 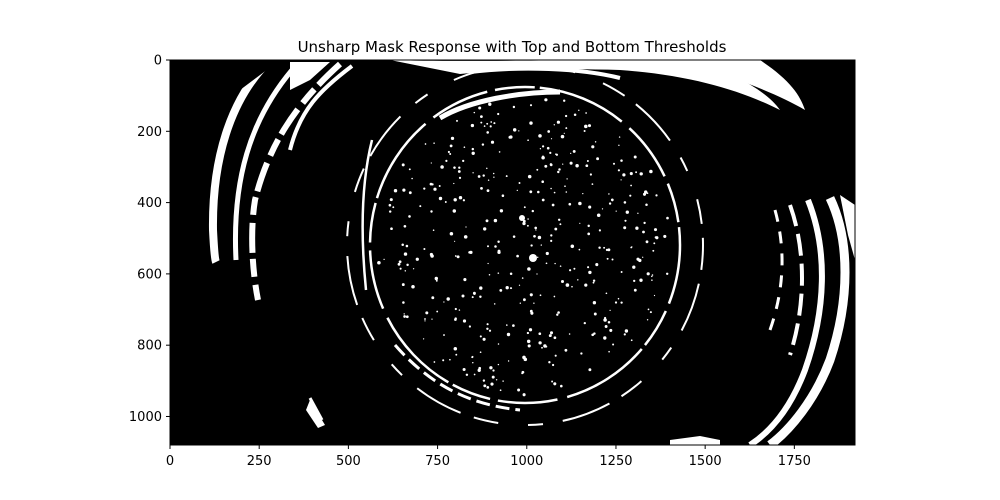 What do you see at coordinates (149, 203) in the screenshot?
I see `y-tick-label: 400` at bounding box center [149, 203].